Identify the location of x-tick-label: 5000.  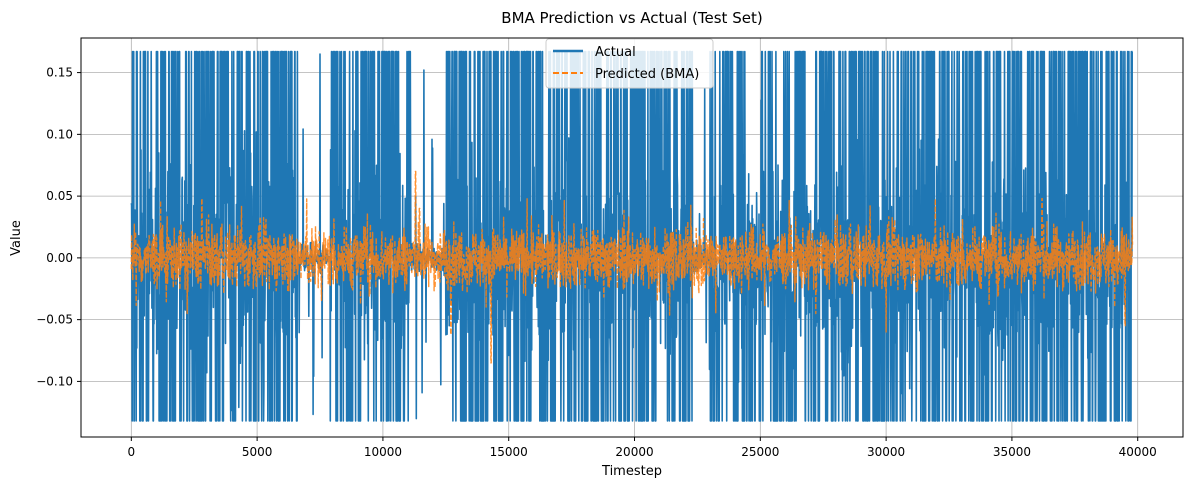
(257, 452).